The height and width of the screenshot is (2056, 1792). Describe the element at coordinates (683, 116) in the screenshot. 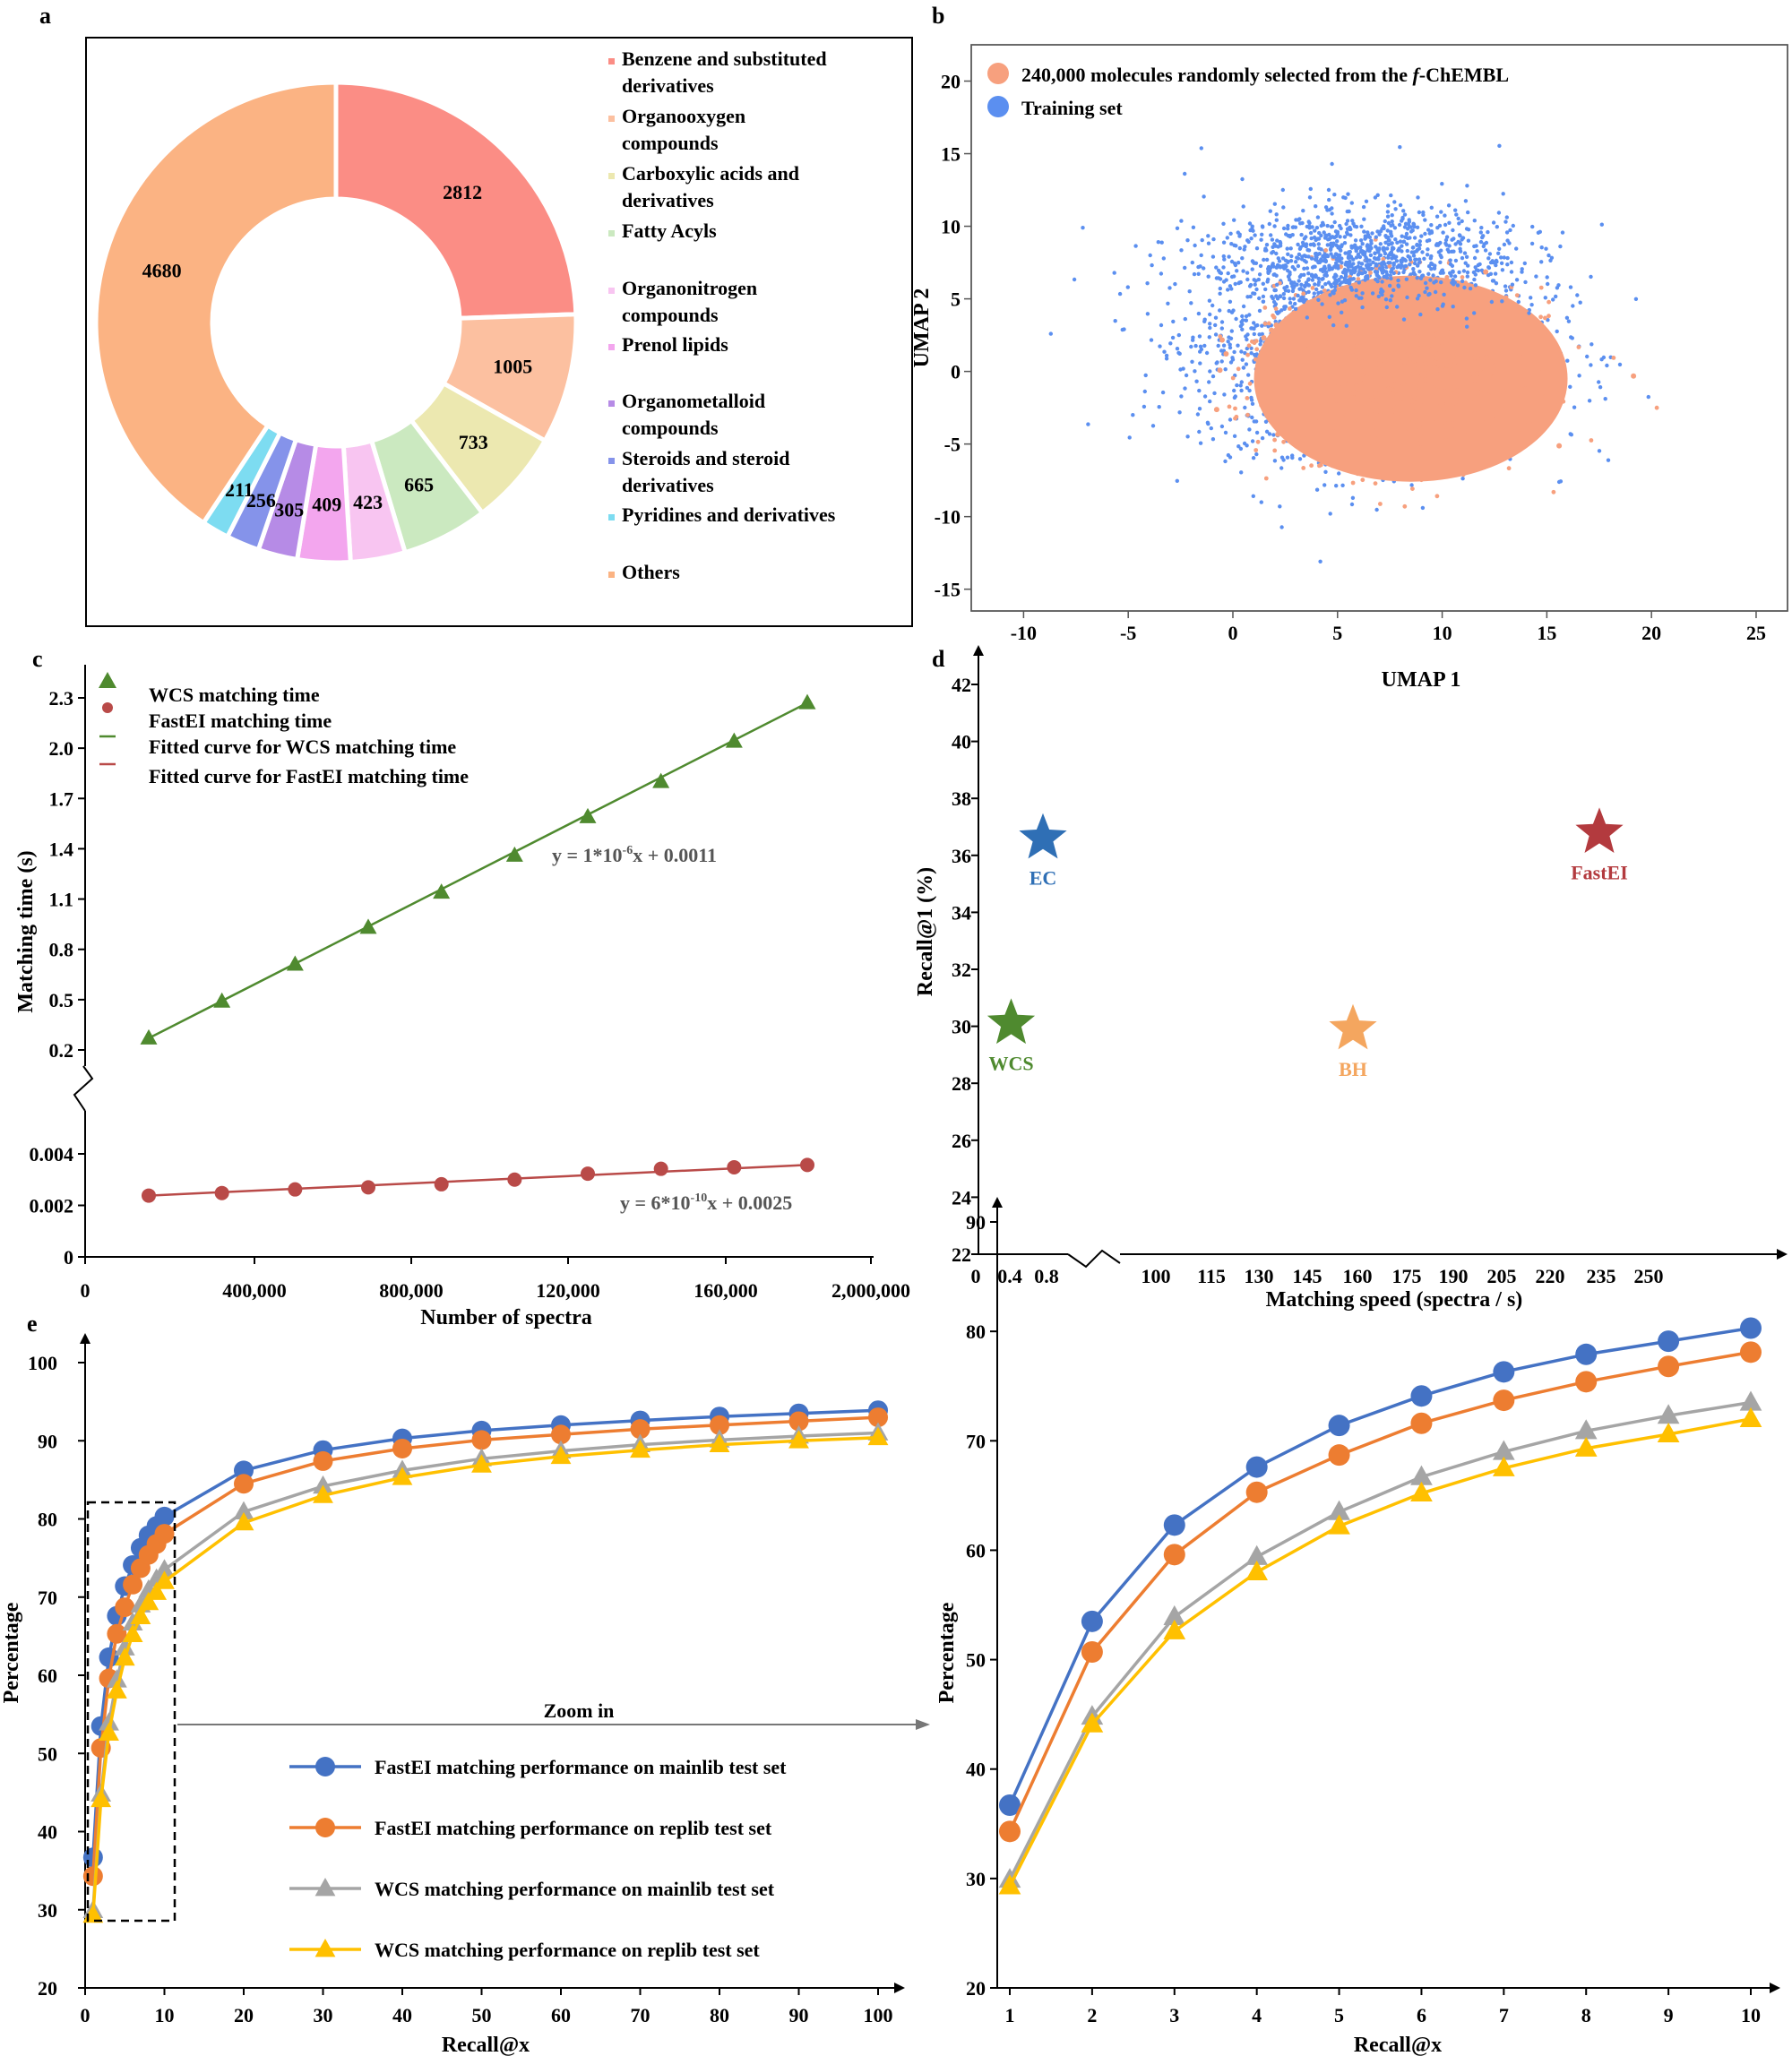

I see `legend-label-organooxygen-compounds: Organooxygen` at that location.